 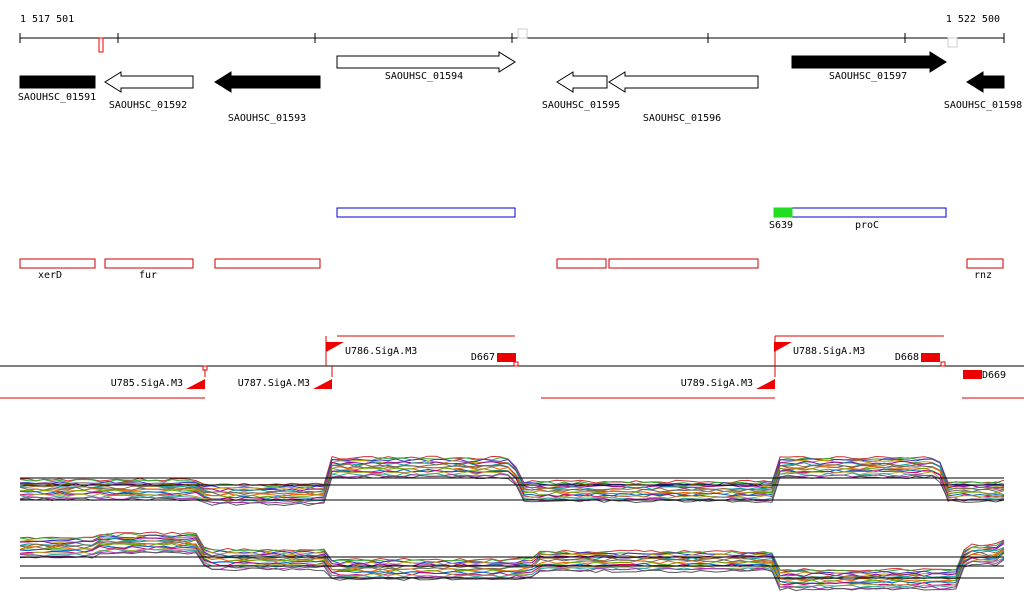 I want to click on gene-label: SAOUHSC_01597, so click(x=868, y=76).